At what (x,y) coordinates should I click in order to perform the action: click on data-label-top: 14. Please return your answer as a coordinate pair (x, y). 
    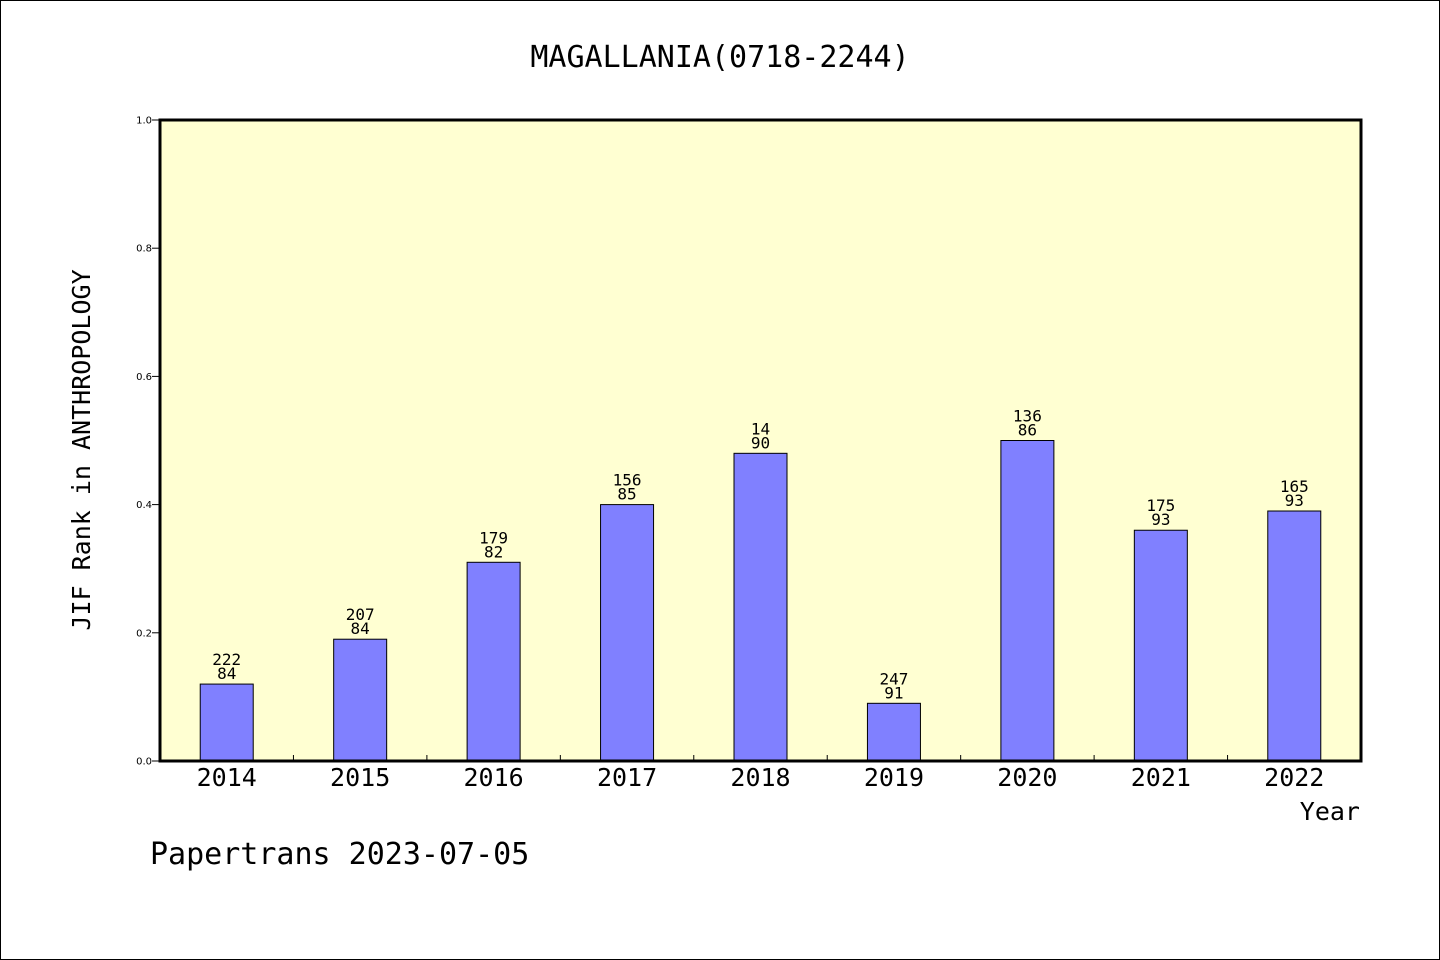
    Looking at the image, I should click on (760, 428).